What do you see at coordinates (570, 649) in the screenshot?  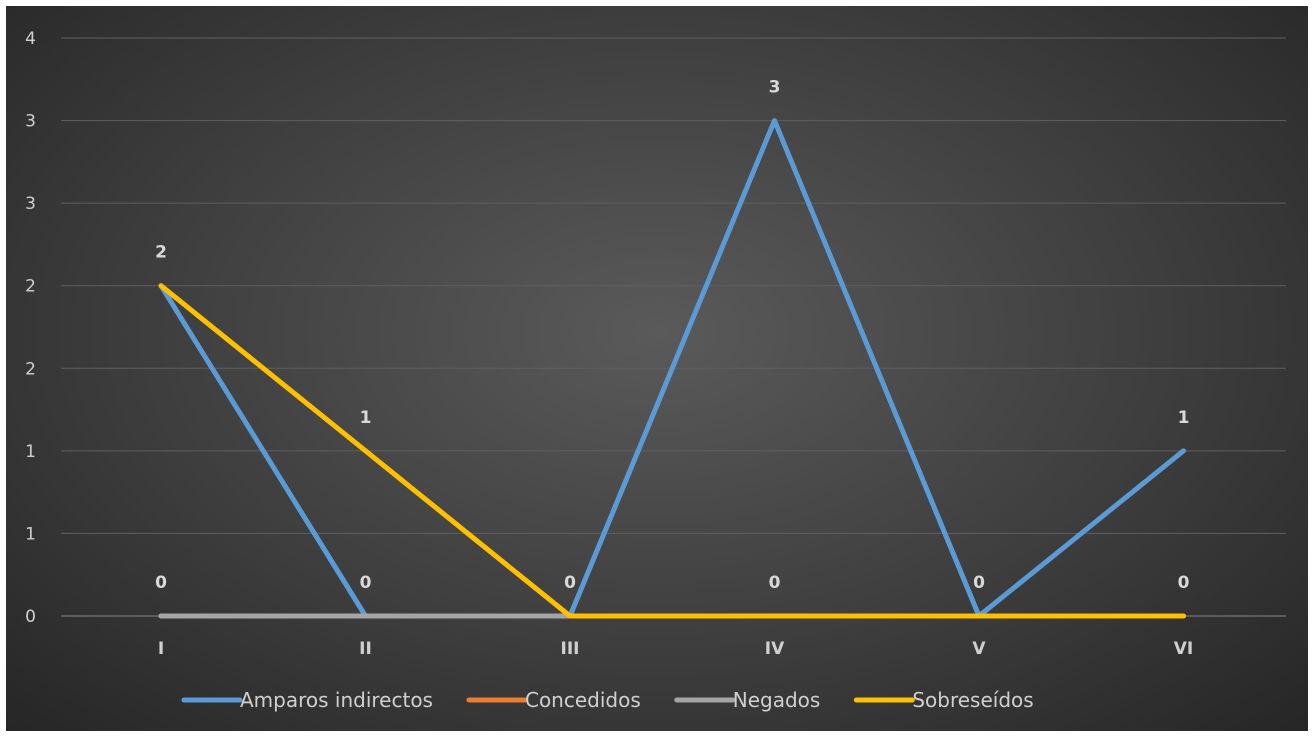 I see `x-tick-label: III` at bounding box center [570, 649].